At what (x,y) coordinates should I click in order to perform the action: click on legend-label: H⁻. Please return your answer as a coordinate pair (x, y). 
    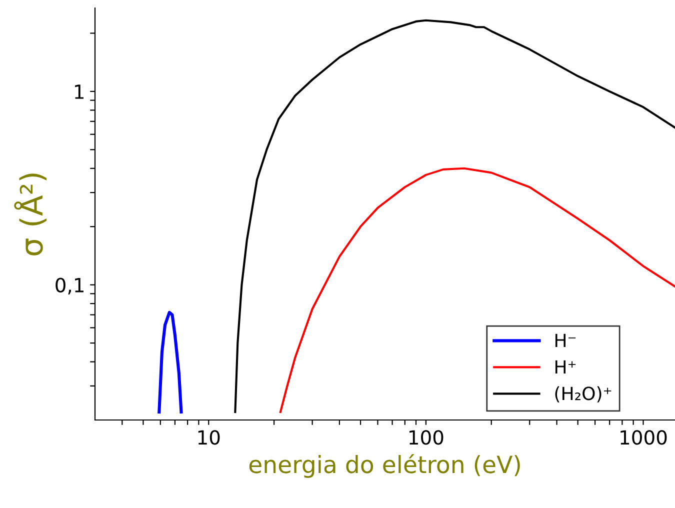
    Looking at the image, I should click on (565, 340).